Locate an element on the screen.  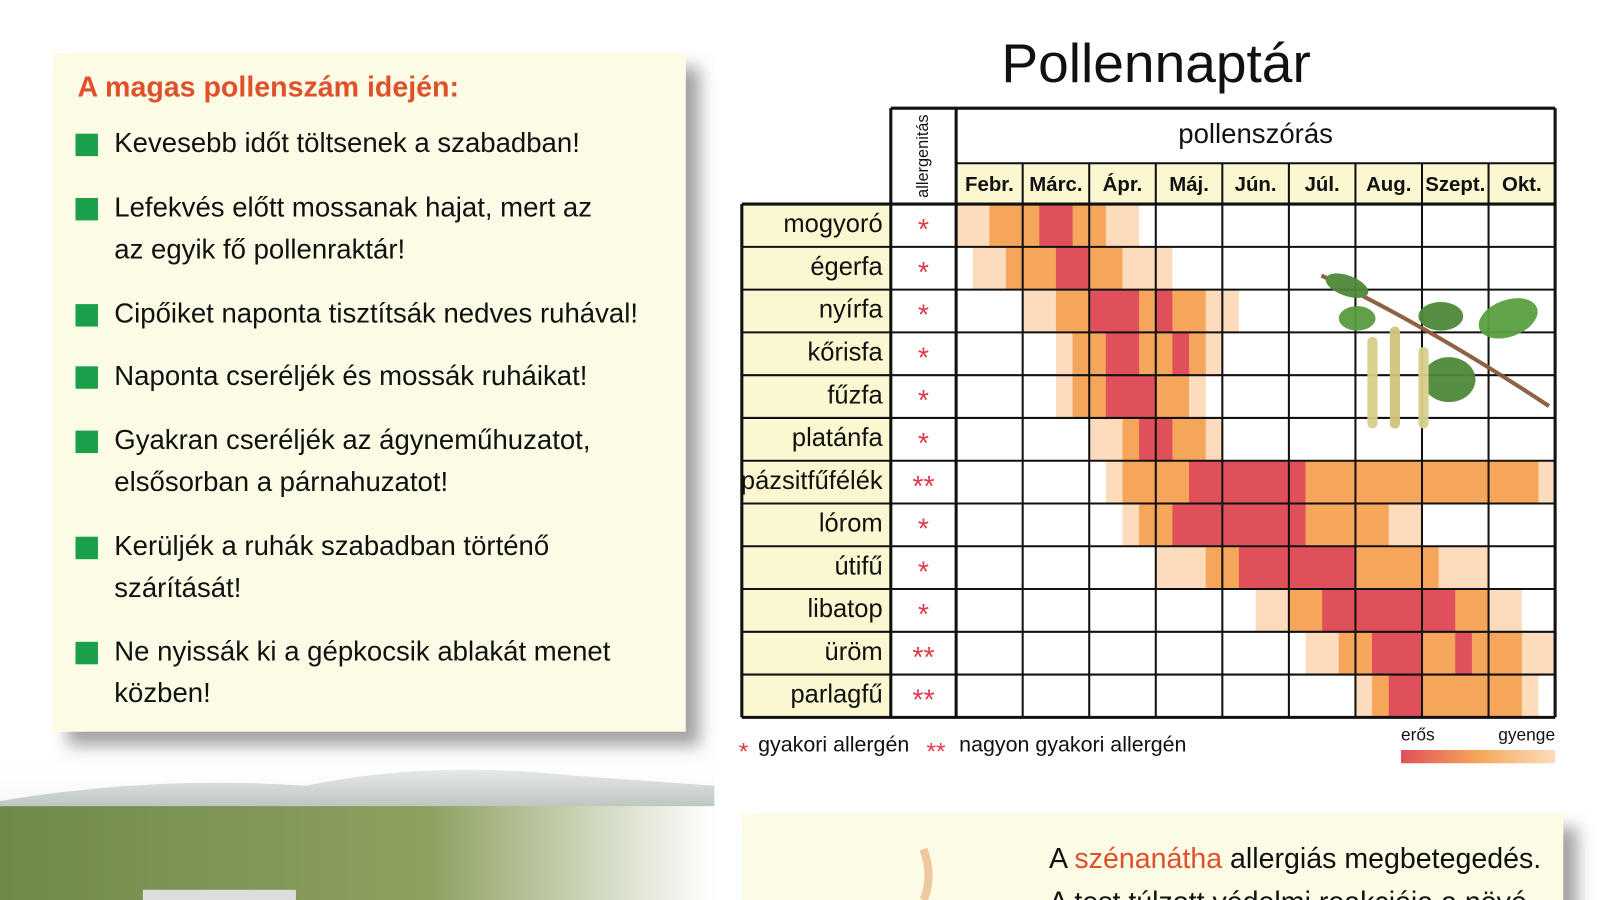
plant-name: platánfa is located at coordinates (838, 438).